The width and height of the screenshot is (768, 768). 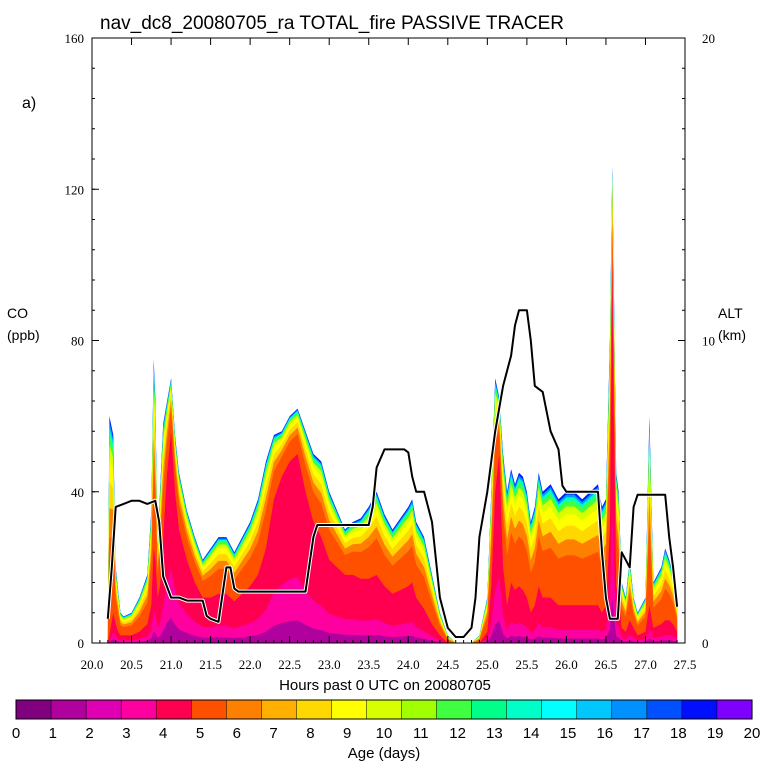 What do you see at coordinates (16, 733) in the screenshot?
I see `colorbar-tick-label: 0` at bounding box center [16, 733].